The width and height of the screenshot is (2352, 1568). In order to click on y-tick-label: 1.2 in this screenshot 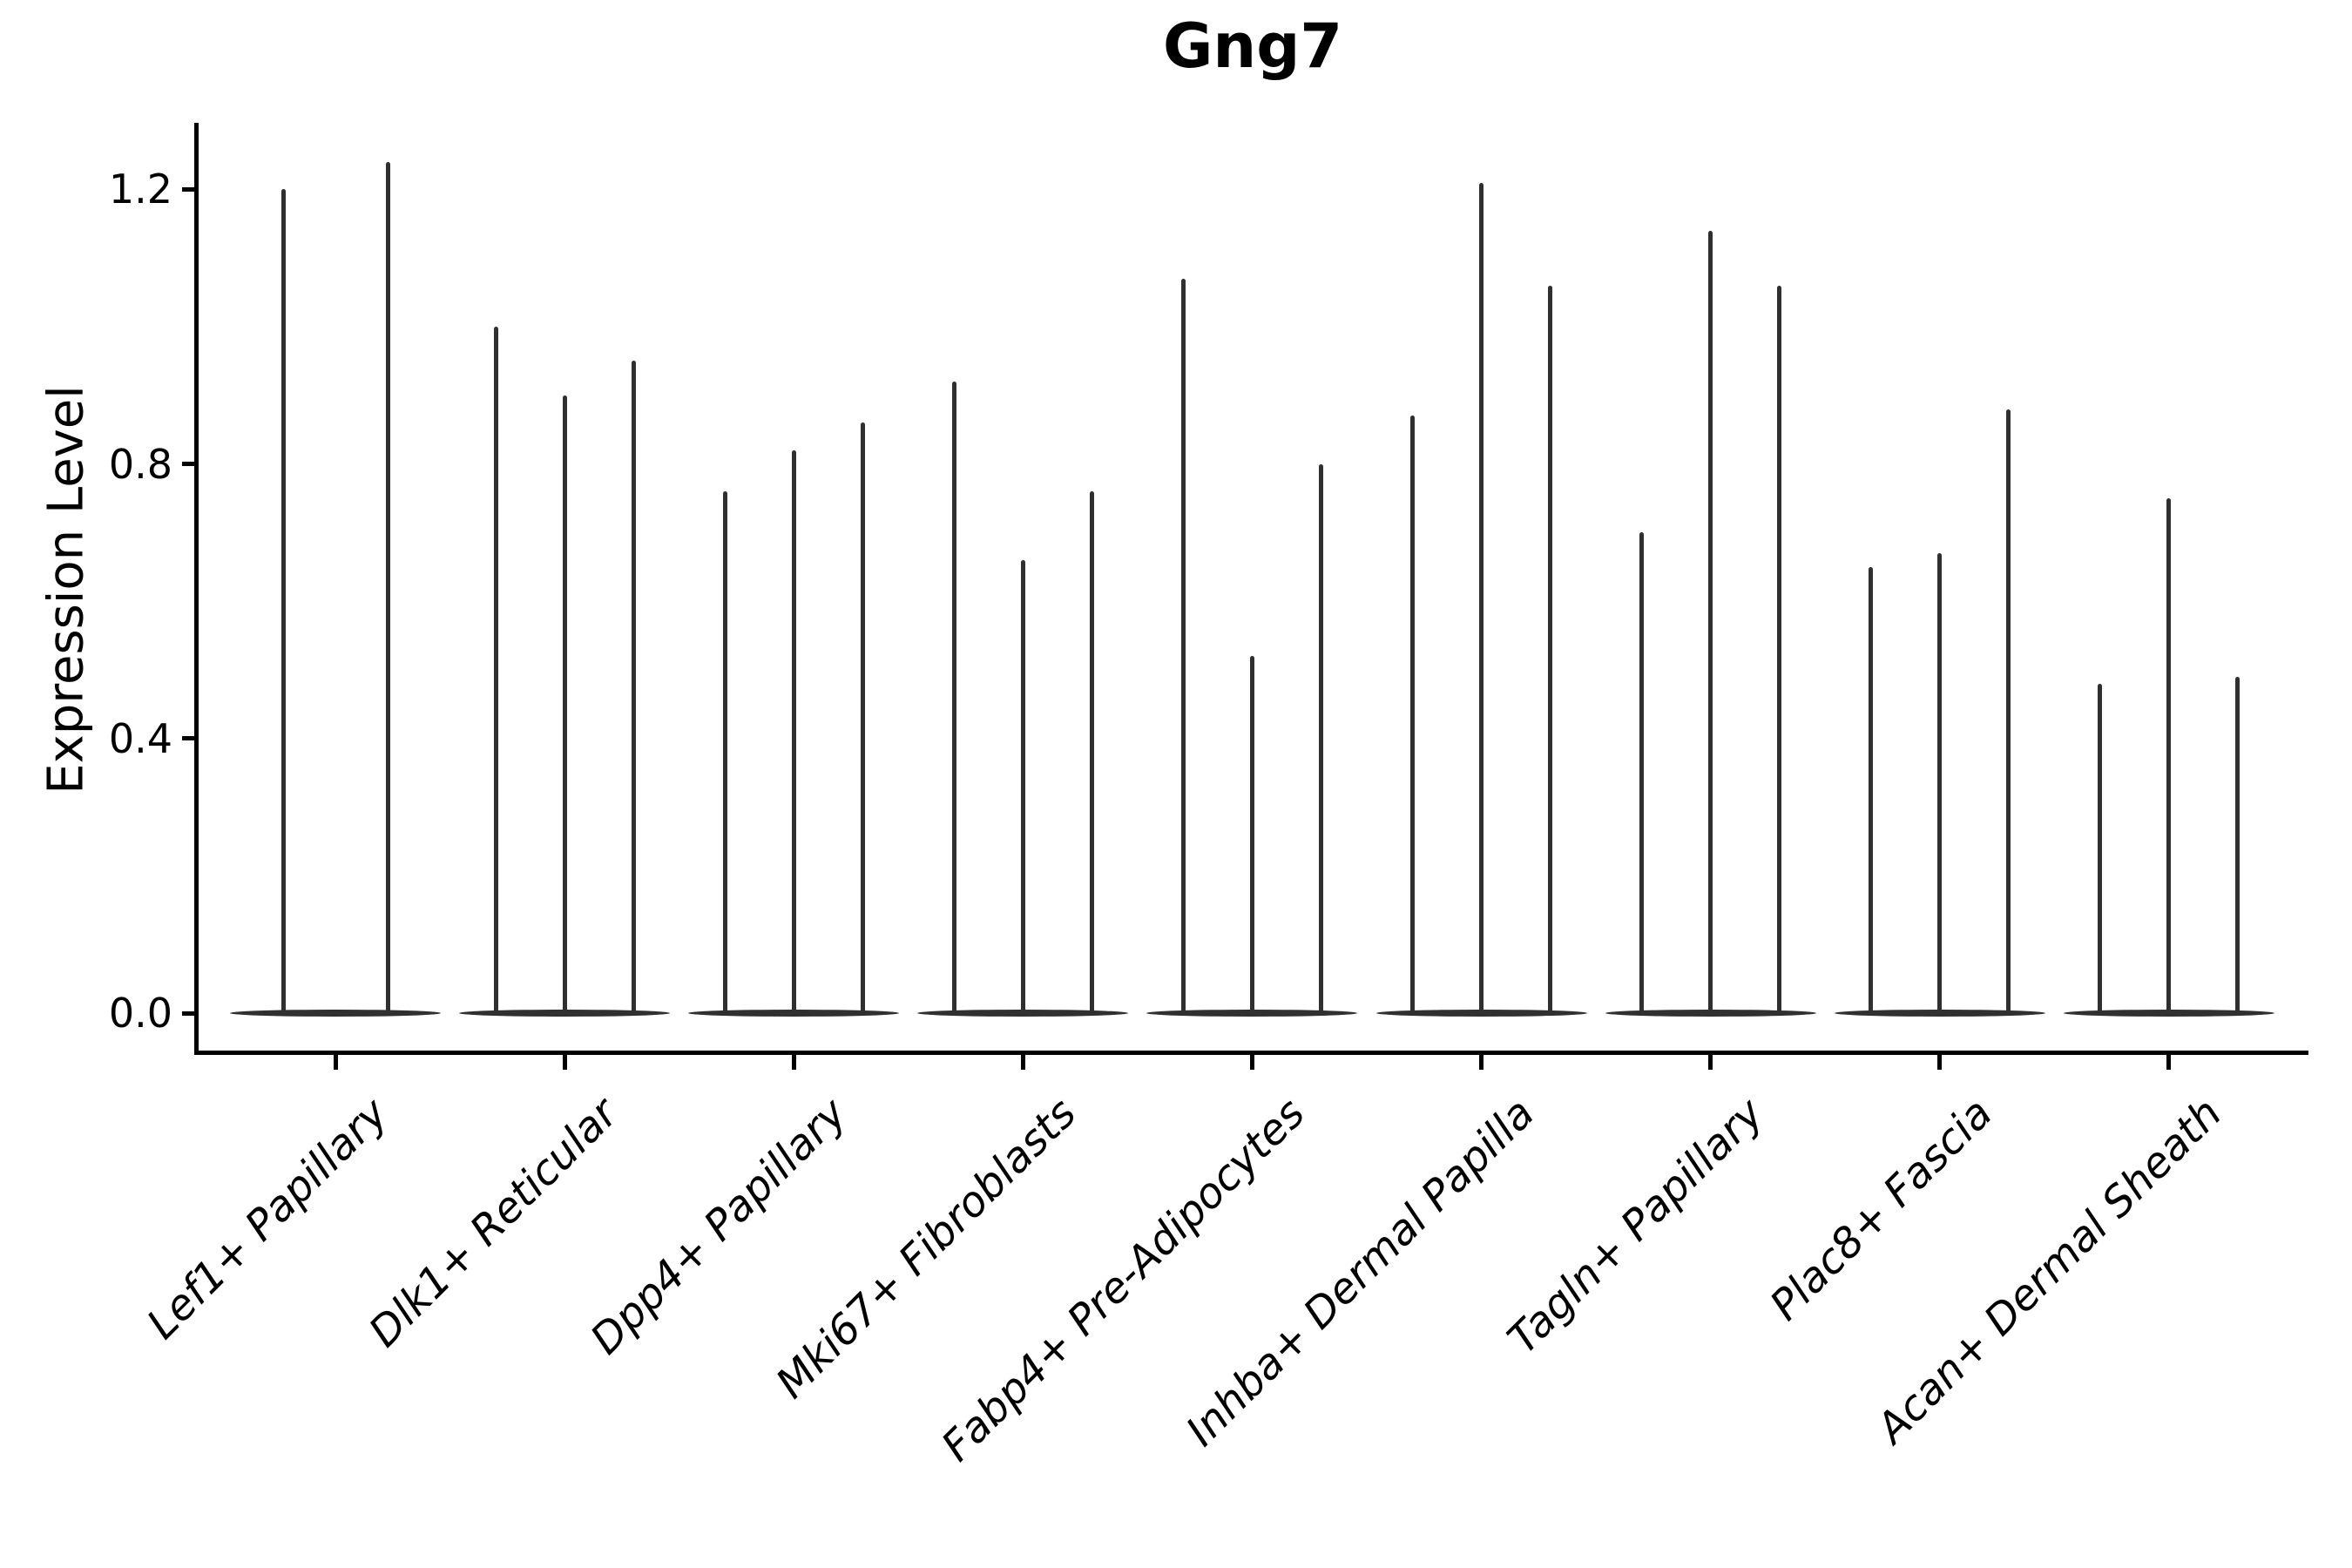, I will do `click(140, 189)`.